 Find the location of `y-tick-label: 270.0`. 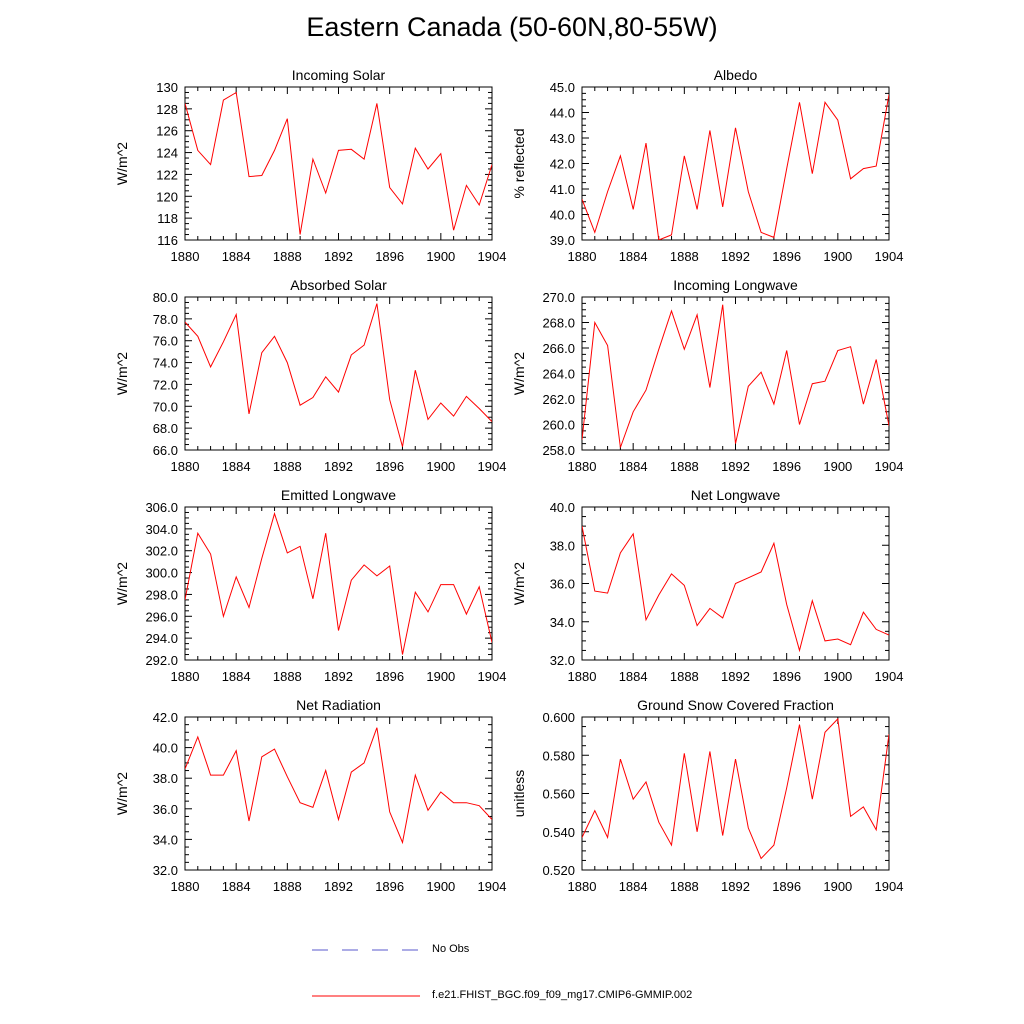

y-tick-label: 270.0 is located at coordinates (558, 297).